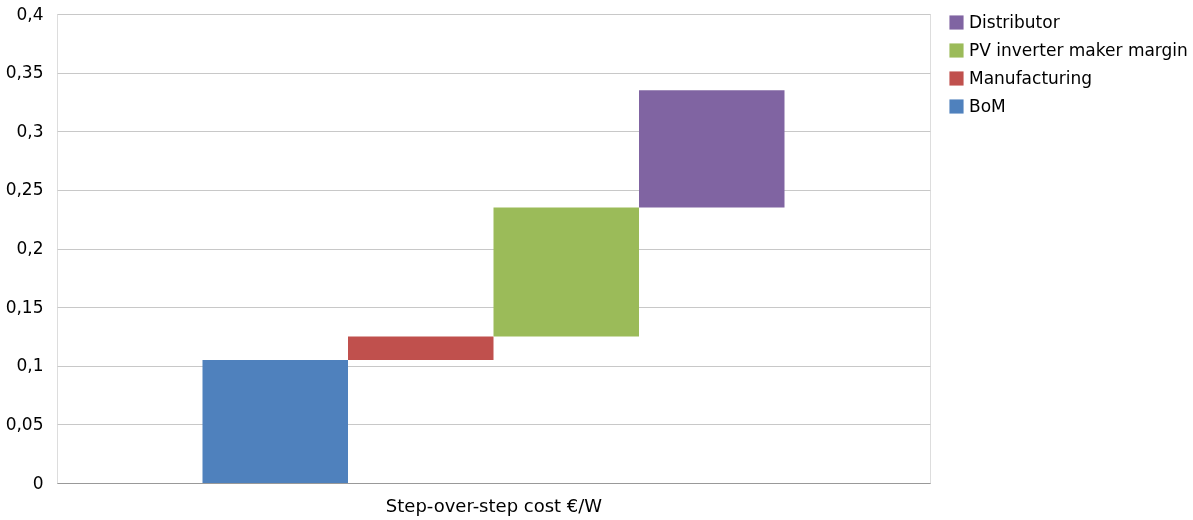 The height and width of the screenshot is (520, 1193). Describe the element at coordinates (24, 189) in the screenshot. I see `y-tick-label: 0,25` at that location.